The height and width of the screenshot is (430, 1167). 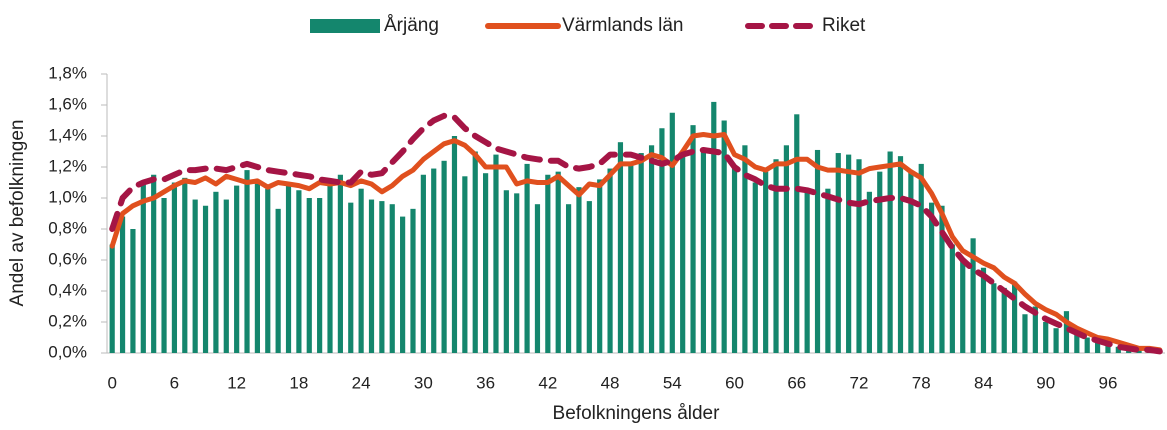 I want to click on y-tick-label: 1,2%, so click(x=67, y=165).